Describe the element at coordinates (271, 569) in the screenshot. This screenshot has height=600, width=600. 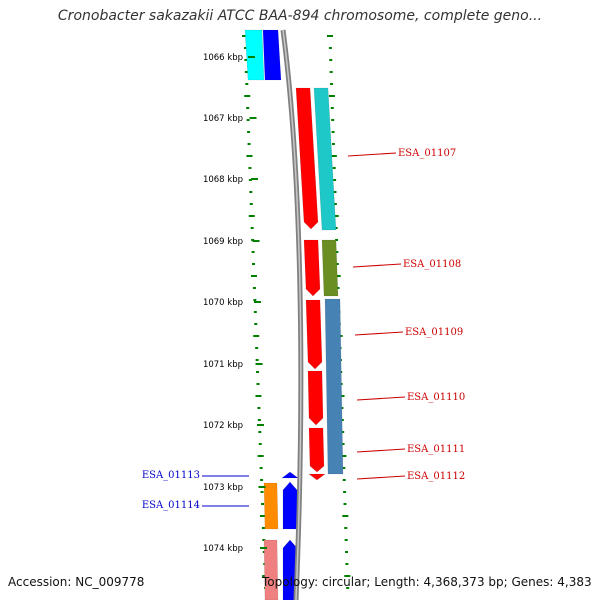
I see `cds-block-pink` at that location.